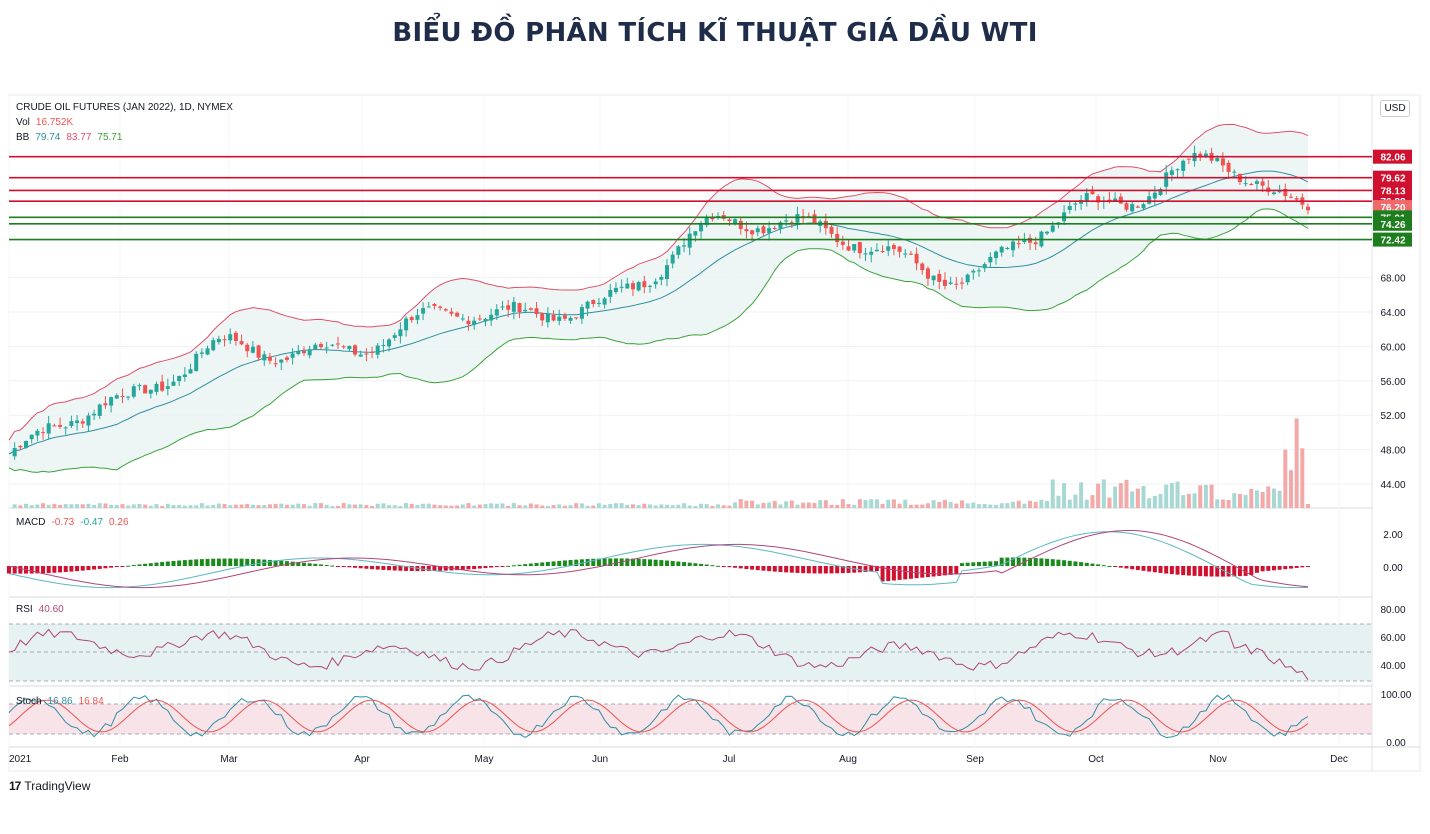  Describe the element at coordinates (49, 786) in the screenshot. I see `tradingview-logo: 17 TradingView` at that location.